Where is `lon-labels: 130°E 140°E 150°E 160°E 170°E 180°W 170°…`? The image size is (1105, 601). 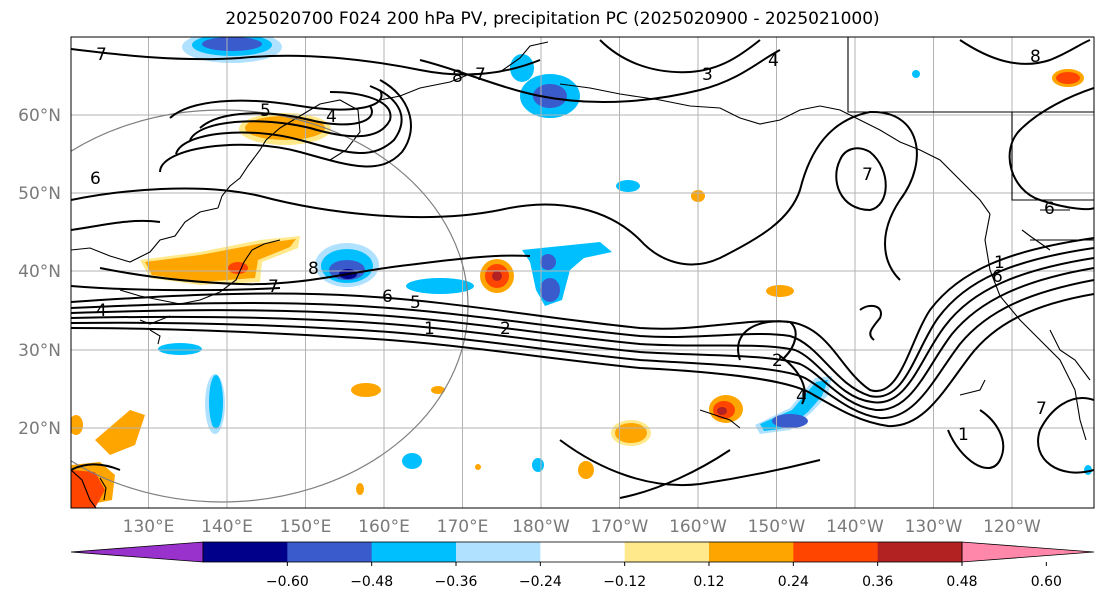
lon-labels: 130°E 140°E 150°E 160°E 170°E 180°W 170°… is located at coordinates (582, 527).